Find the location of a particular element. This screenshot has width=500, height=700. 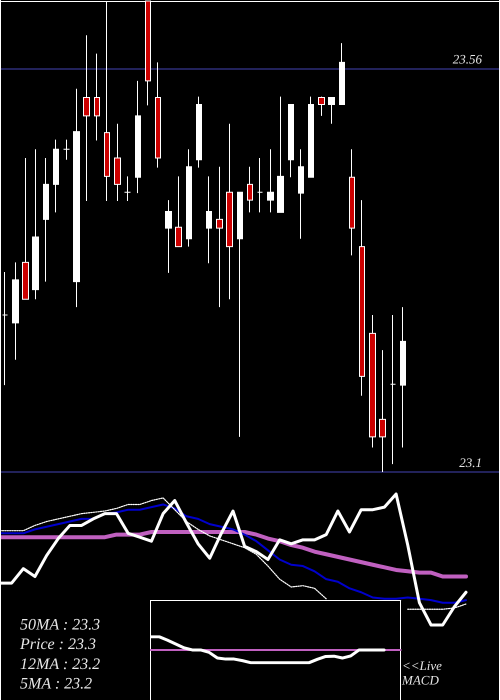

text: 5MA : 23.2 is located at coordinates (56, 684).